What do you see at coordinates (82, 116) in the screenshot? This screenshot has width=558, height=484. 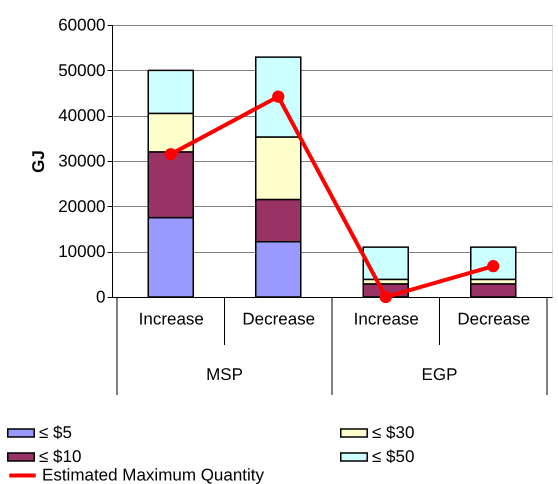 I see `y-tick-label: 40000` at bounding box center [82, 116].